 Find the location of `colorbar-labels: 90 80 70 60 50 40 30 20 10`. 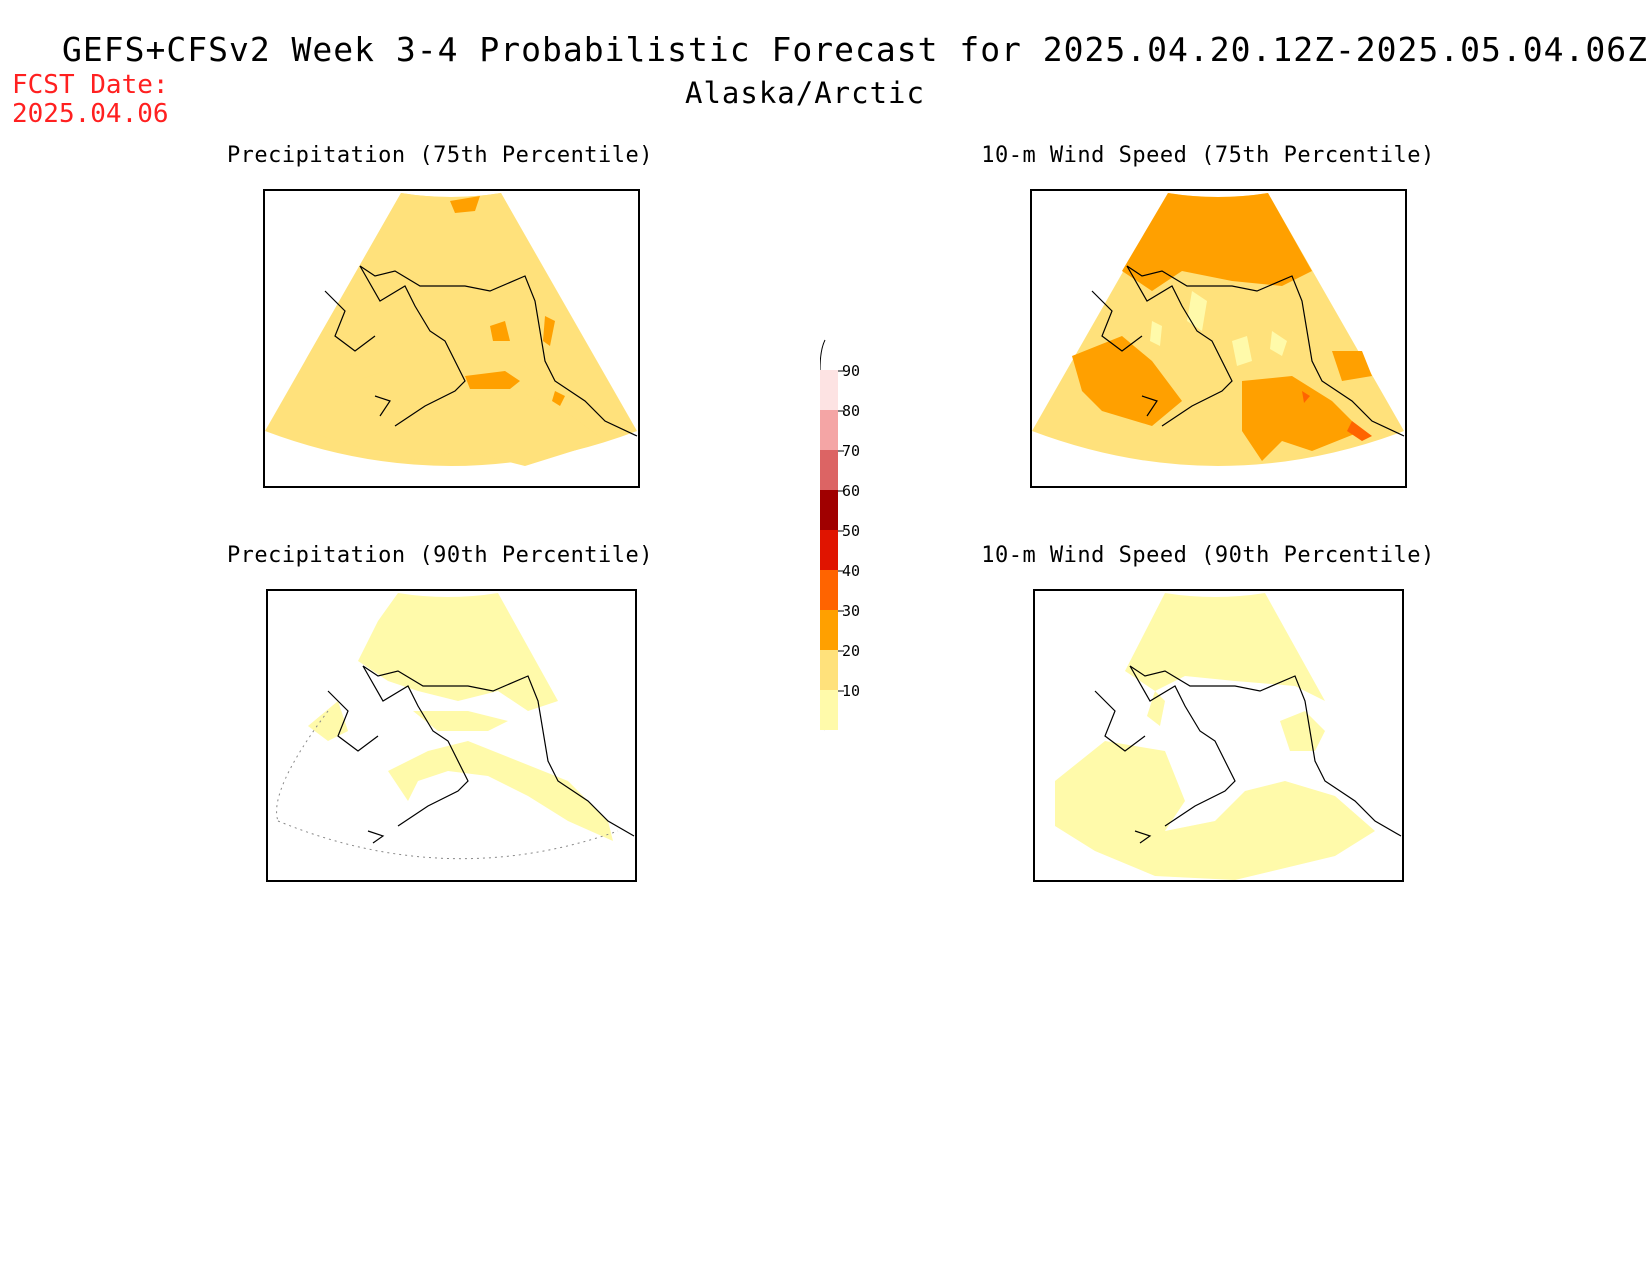

colorbar-labels: 90 80 70 60 50 40 30 20 10 is located at coordinates (849, 531).